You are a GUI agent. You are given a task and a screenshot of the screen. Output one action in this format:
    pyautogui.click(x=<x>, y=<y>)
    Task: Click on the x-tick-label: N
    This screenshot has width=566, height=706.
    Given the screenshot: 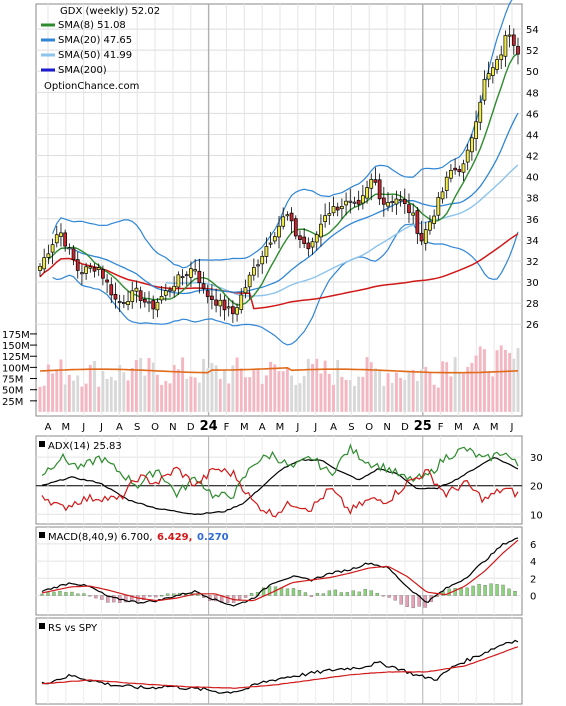 What is the action you would take?
    pyautogui.click(x=386, y=427)
    